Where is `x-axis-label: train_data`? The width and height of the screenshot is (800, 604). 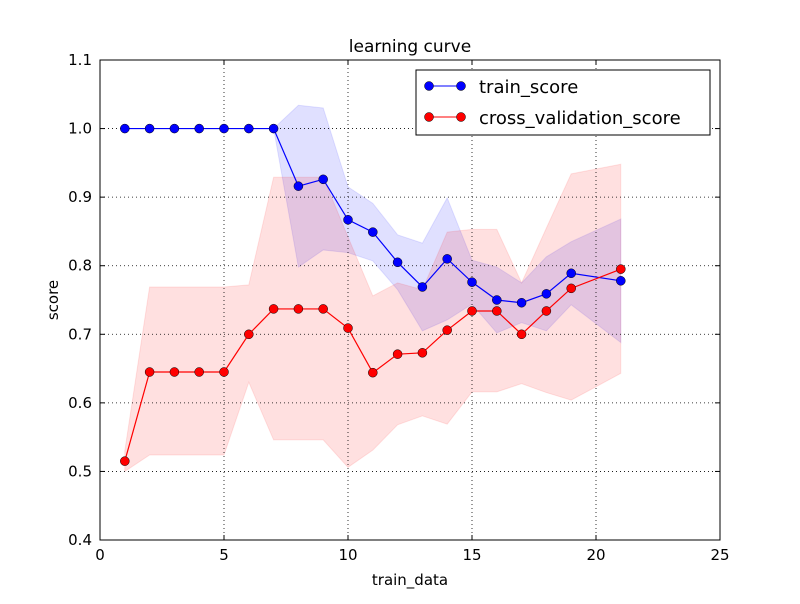
x-axis-label: train_data is located at coordinates (410, 580).